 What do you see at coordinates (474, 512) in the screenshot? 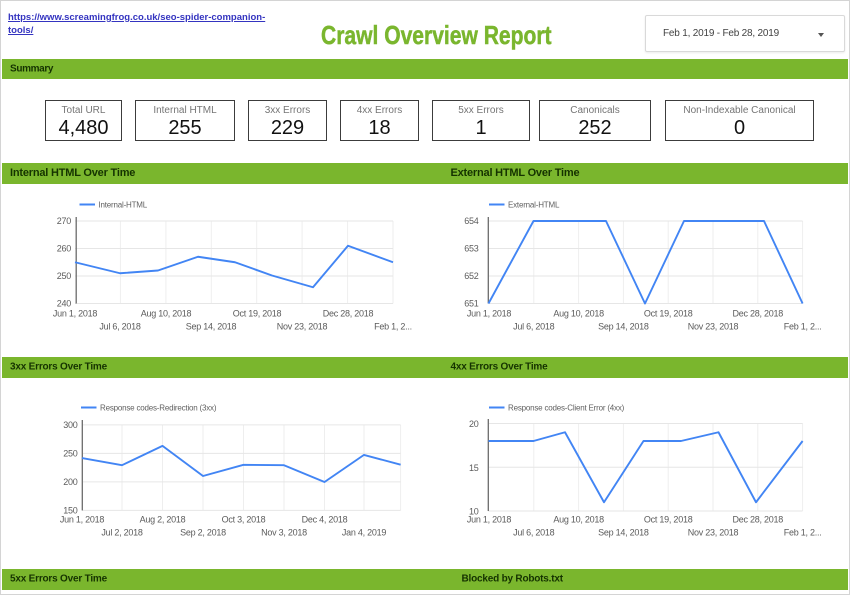
I see `svg-text: 10` at bounding box center [474, 512].